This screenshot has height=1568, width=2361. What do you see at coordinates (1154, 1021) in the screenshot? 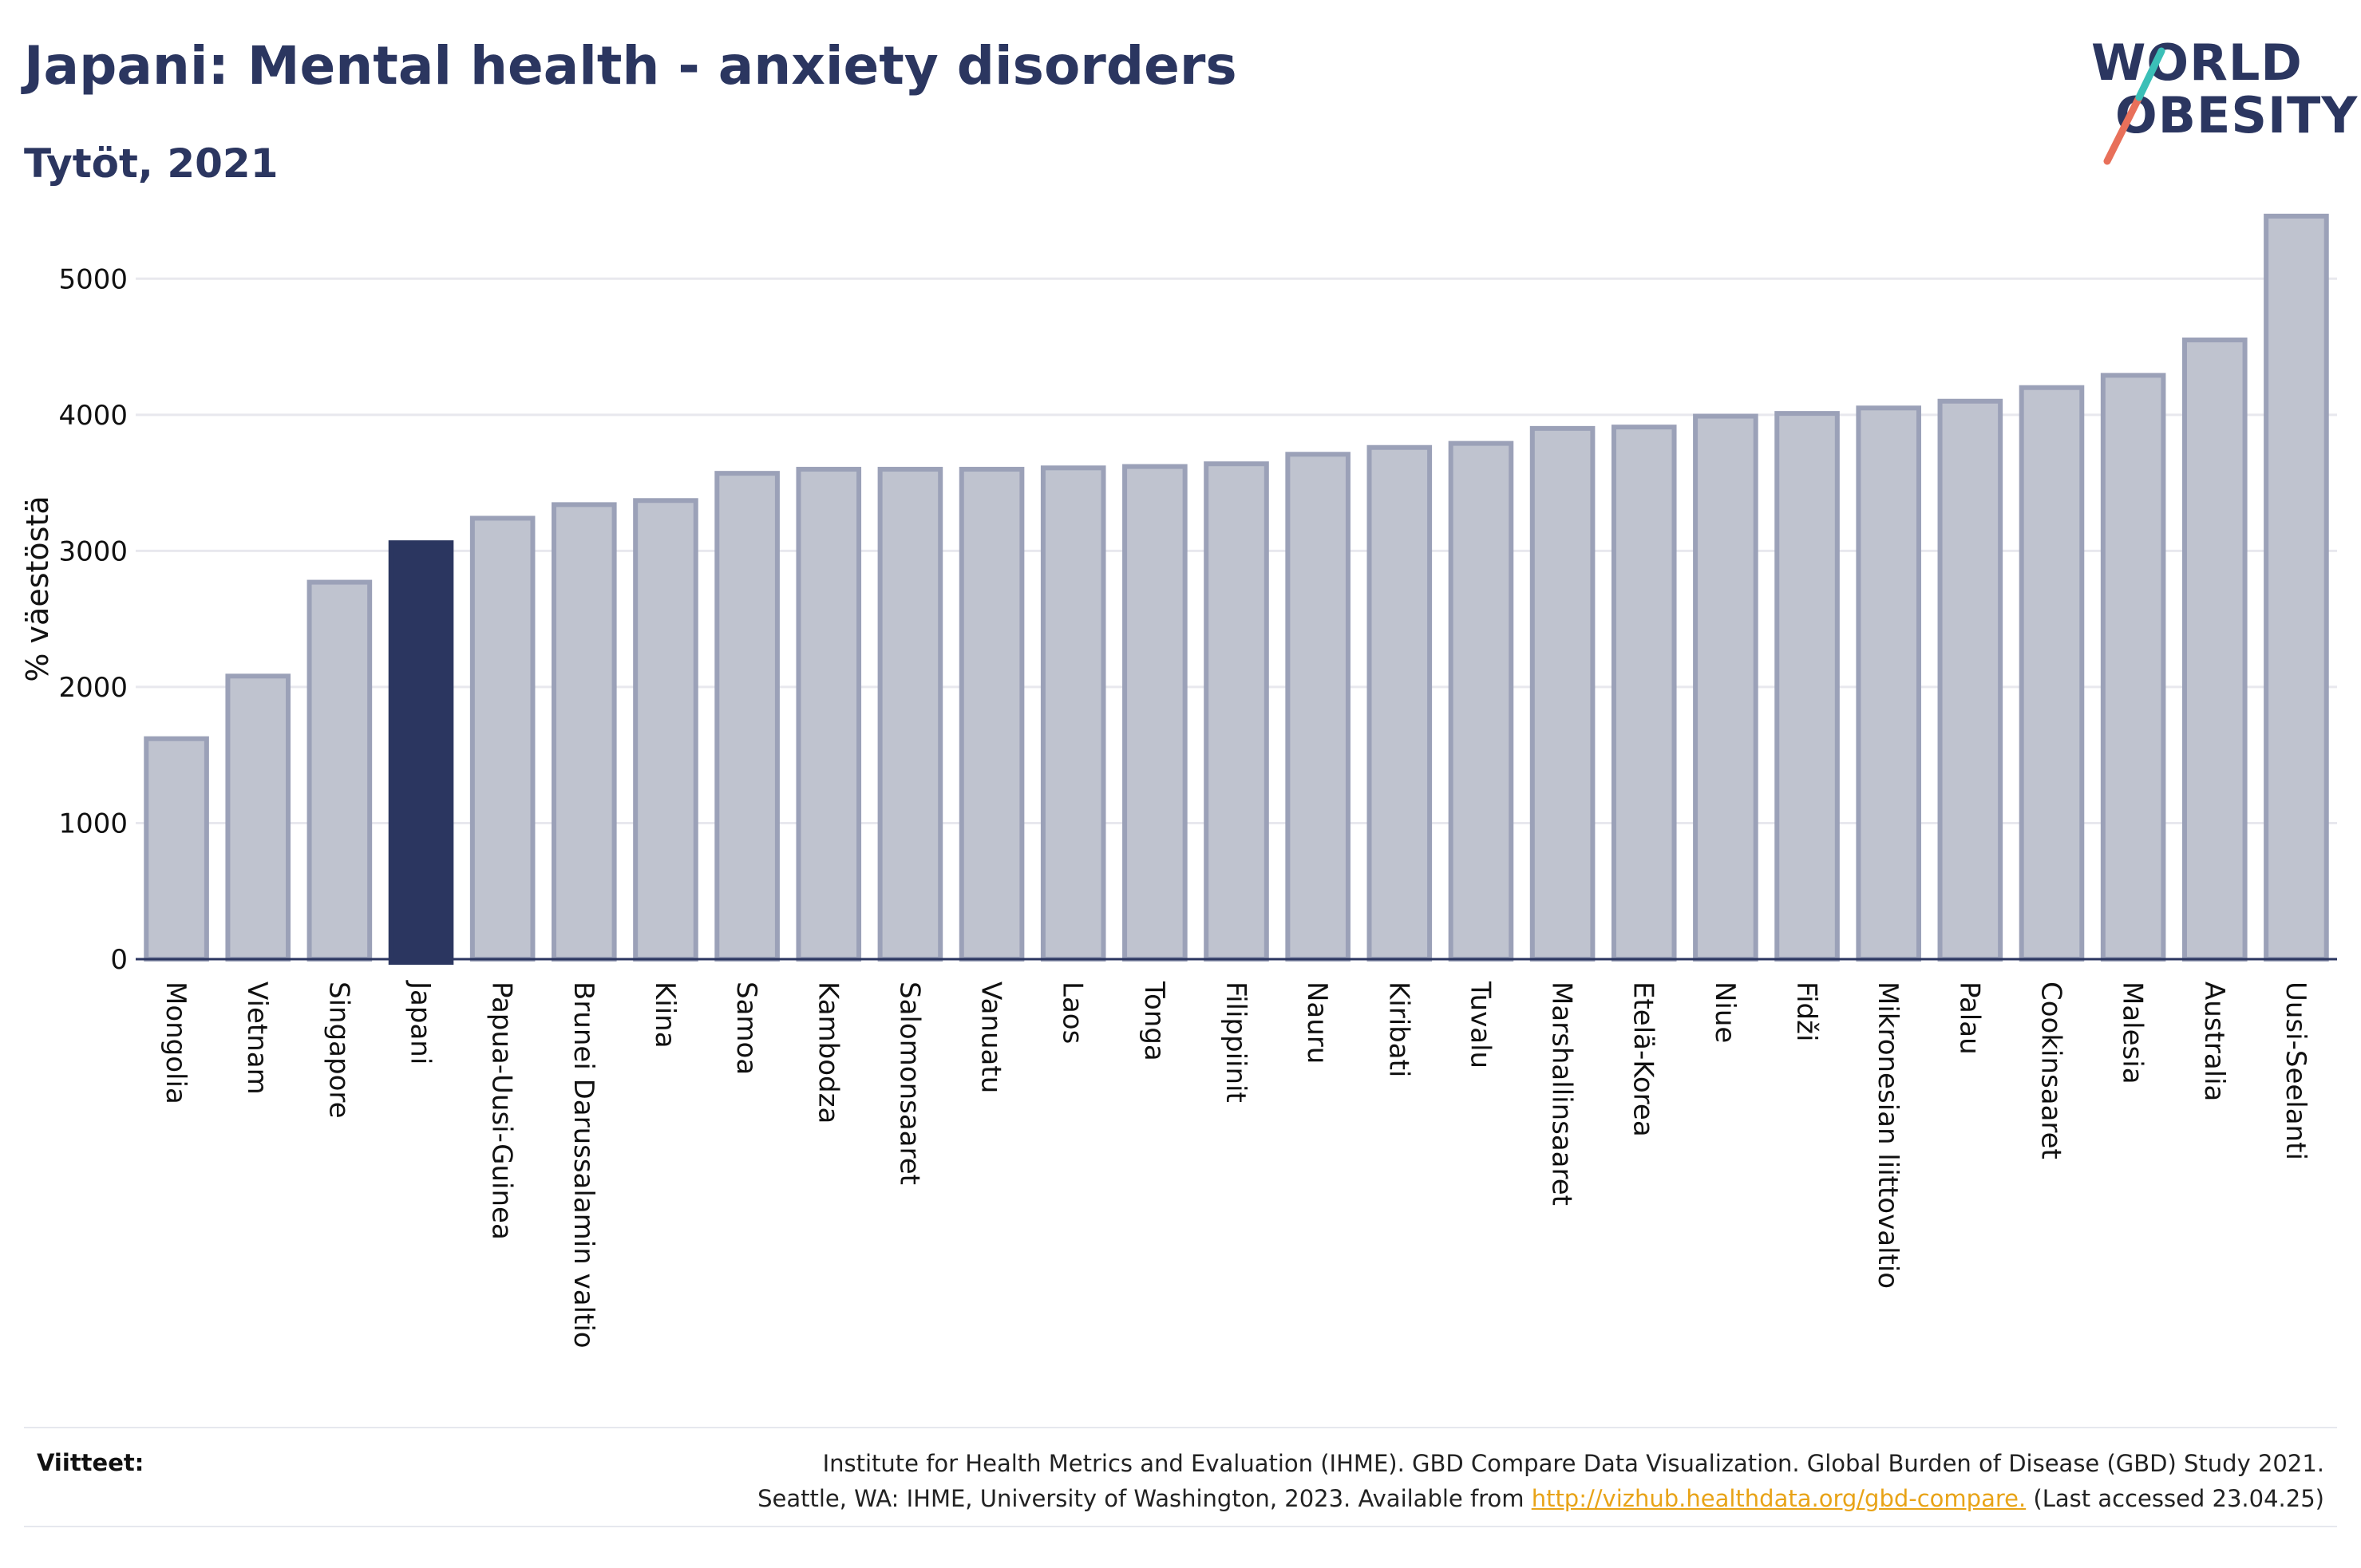
I see `x-tick-label: Tonga` at bounding box center [1154, 1021].